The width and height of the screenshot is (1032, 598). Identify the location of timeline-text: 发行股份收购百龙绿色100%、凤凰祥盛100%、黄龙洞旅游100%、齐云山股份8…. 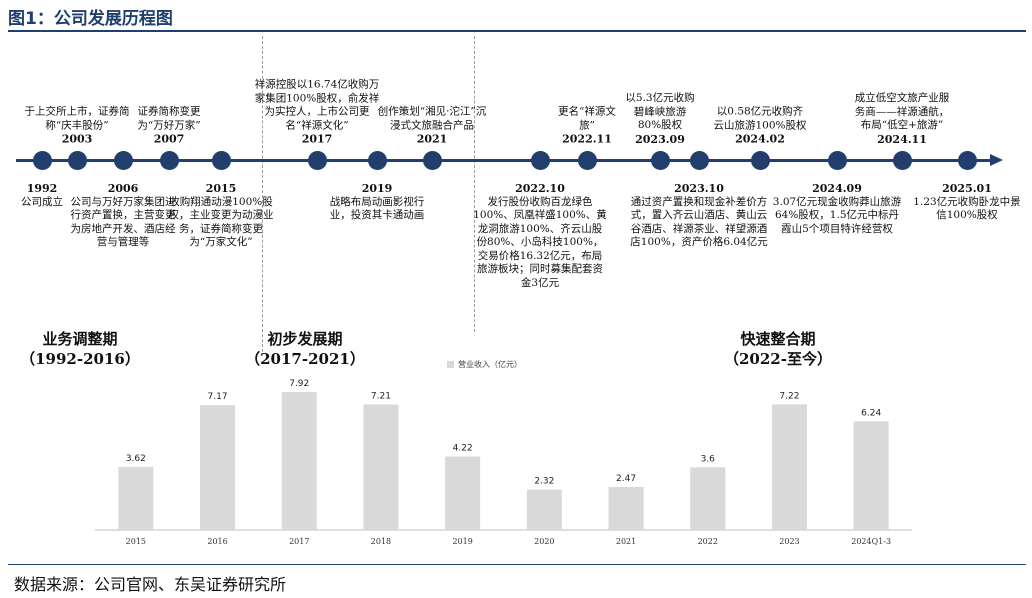
(540, 242).